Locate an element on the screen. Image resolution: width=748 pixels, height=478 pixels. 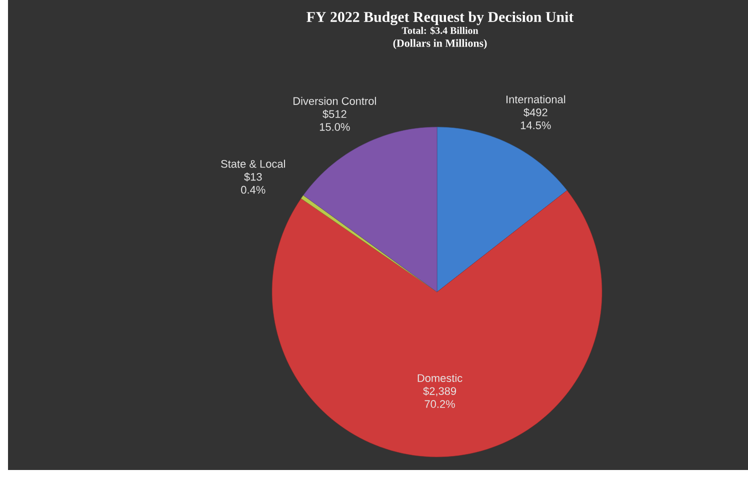
data-label: $512 is located at coordinates (334, 114).